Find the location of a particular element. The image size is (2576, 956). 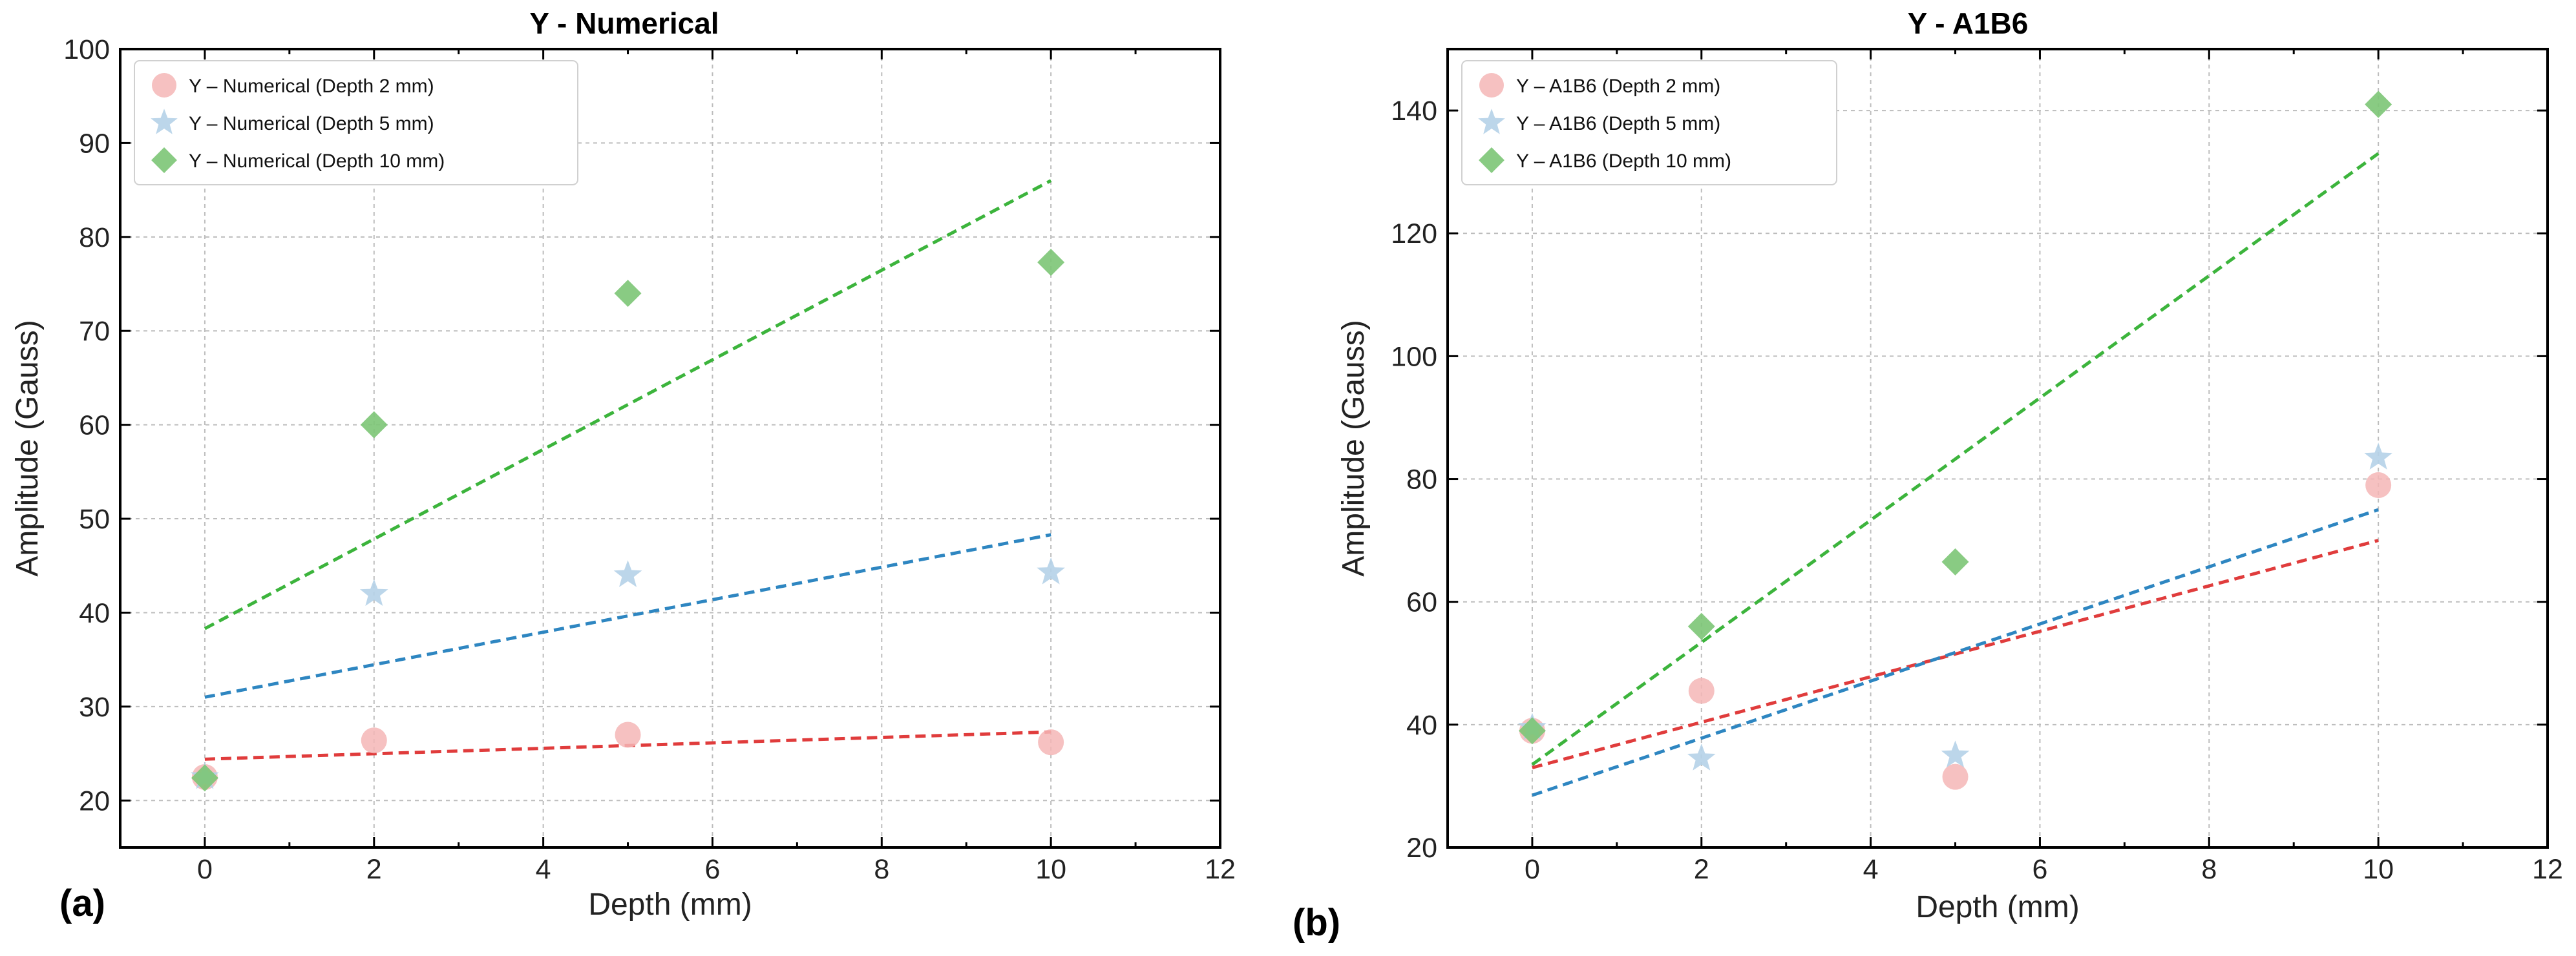

y-tick-label: 50 is located at coordinates (94, 519).